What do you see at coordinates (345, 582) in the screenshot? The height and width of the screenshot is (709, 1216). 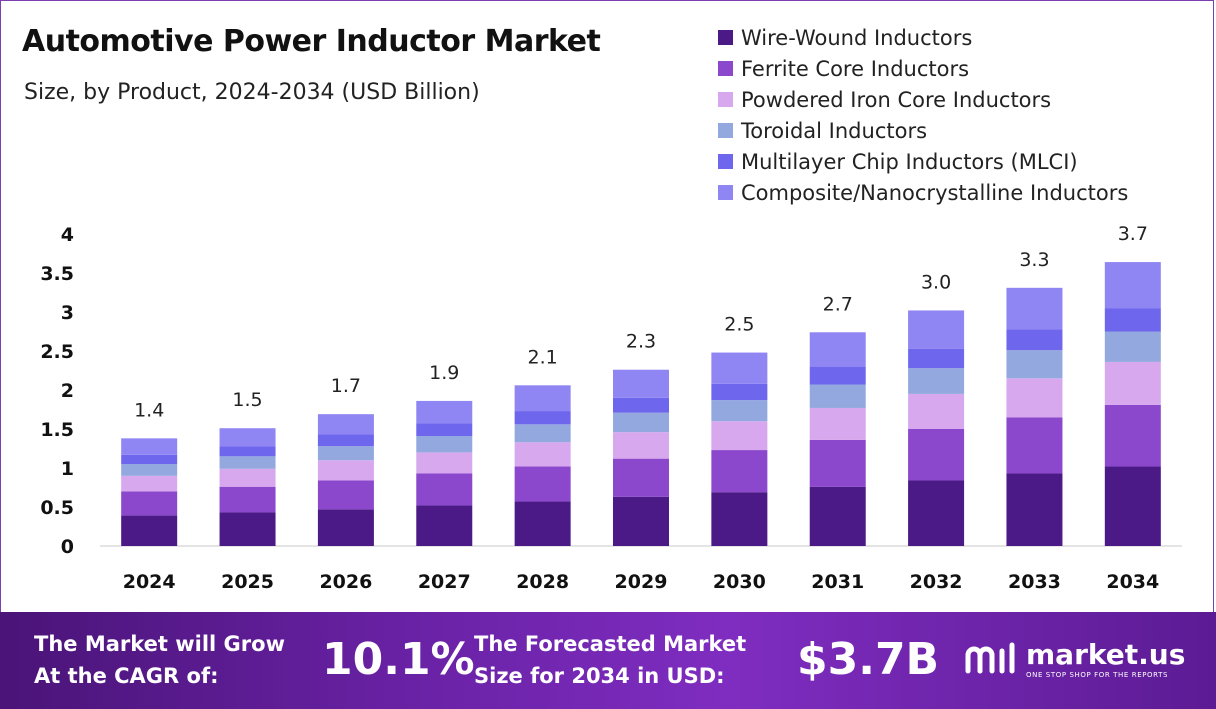 I see `x-tick-label: 2026` at bounding box center [345, 582].